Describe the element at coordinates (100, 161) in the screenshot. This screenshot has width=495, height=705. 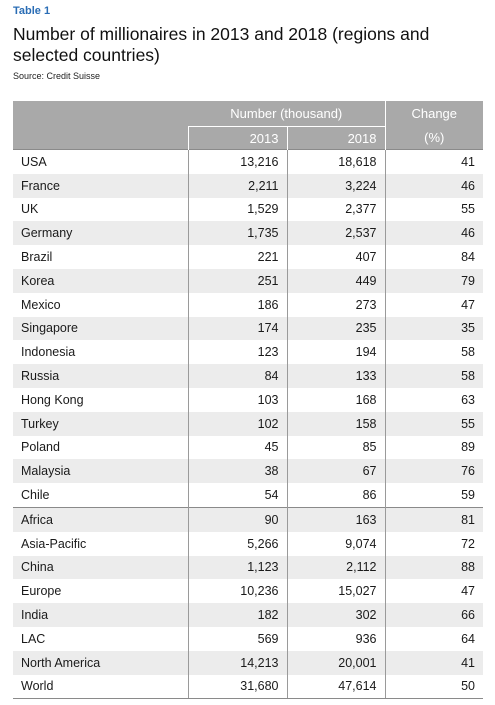
I see `row-name: USA` at that location.